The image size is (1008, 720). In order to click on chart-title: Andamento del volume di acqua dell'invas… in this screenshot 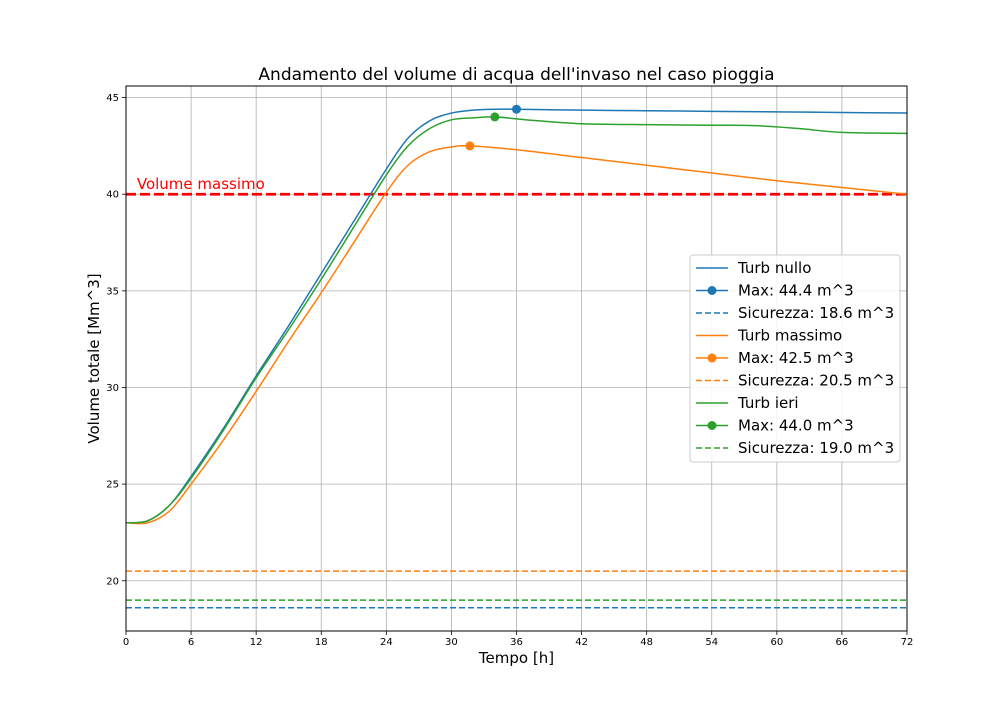, I will do `click(516, 75)`.